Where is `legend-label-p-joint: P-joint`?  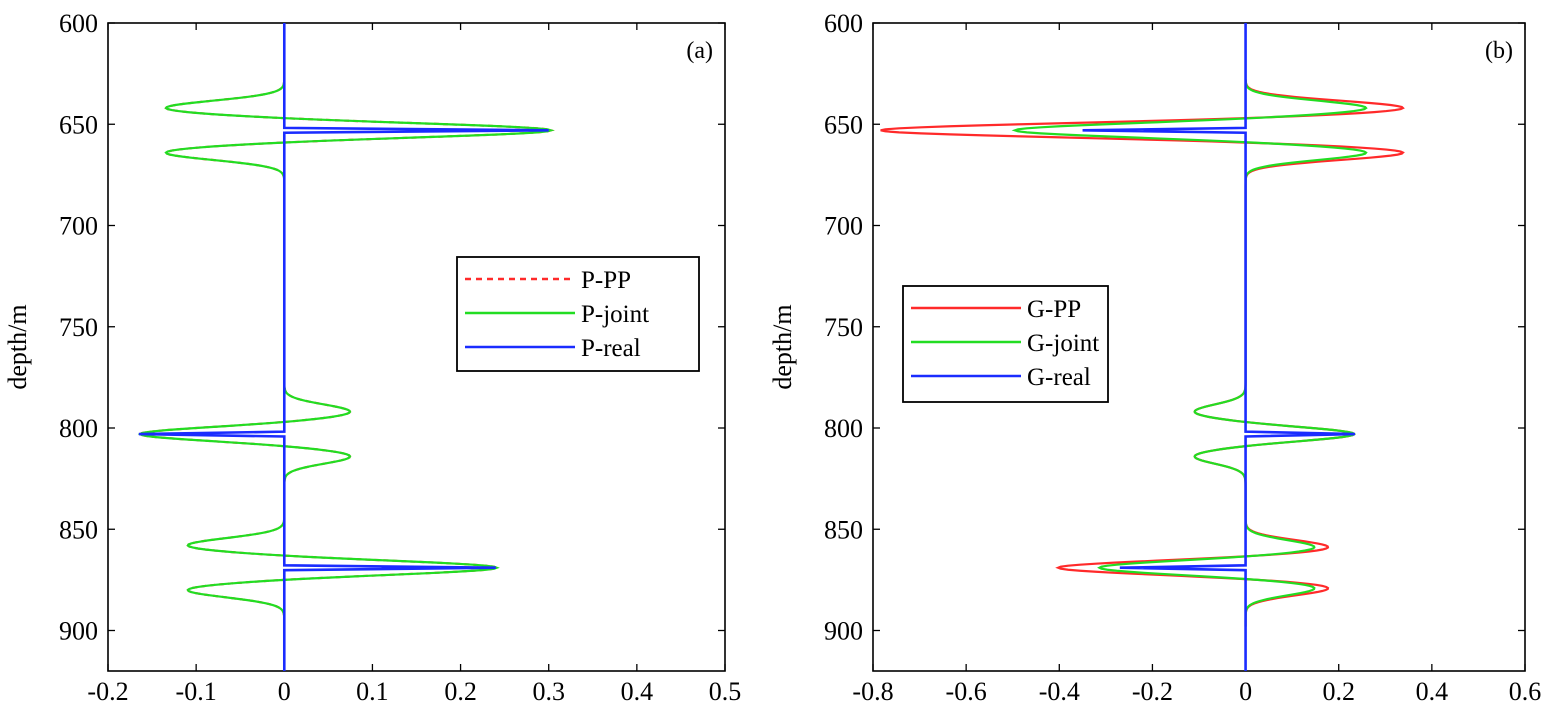 legend-label-p-joint: P-joint is located at coordinates (615, 314).